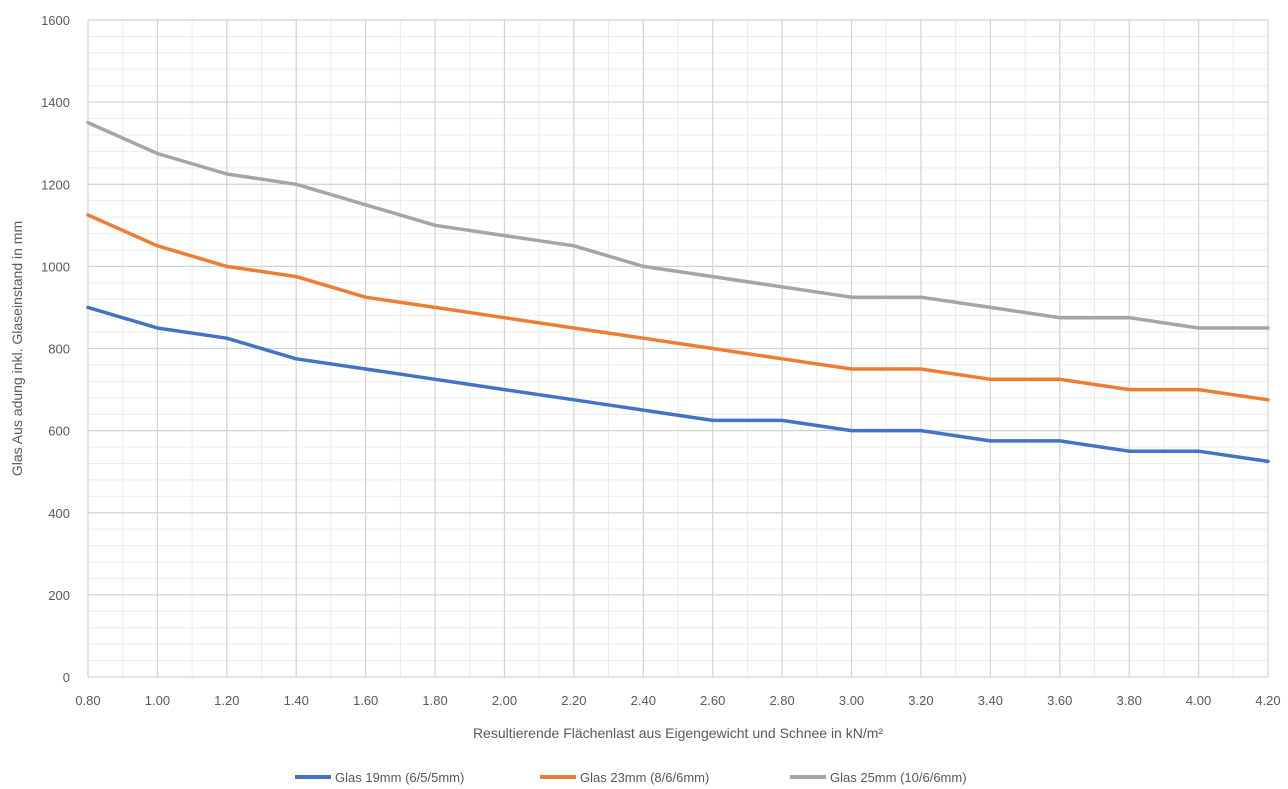  I want to click on x-tick-label: 3.60, so click(1059, 700).